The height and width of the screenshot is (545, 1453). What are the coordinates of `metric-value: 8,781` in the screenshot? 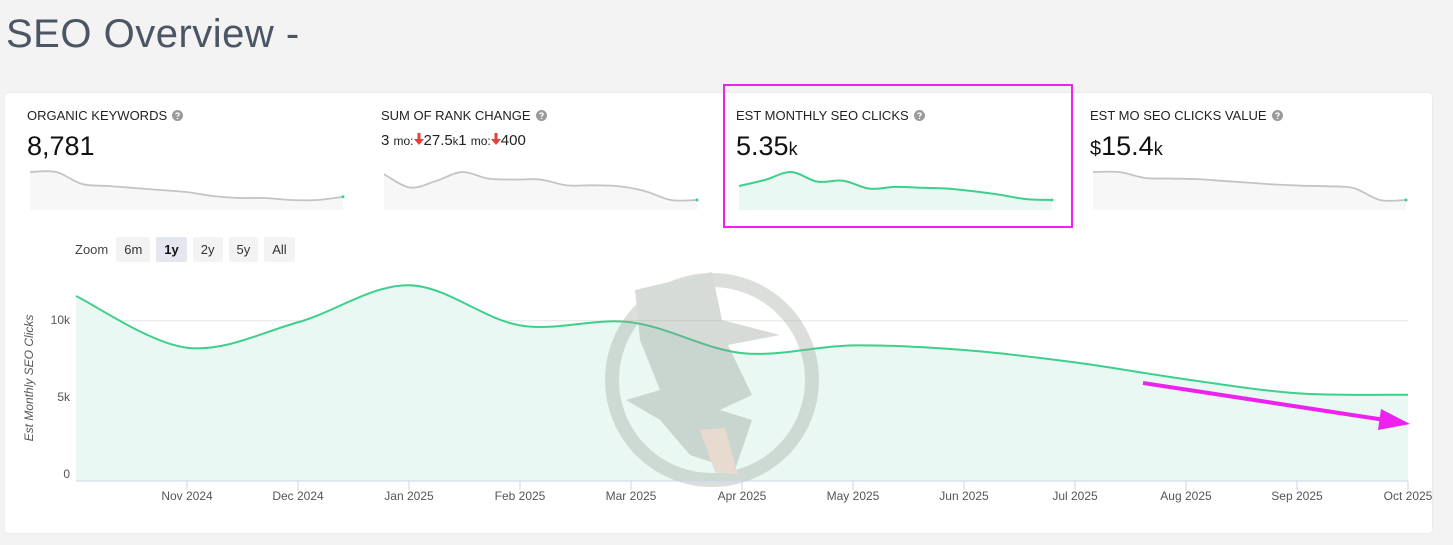 It's located at (192, 146).